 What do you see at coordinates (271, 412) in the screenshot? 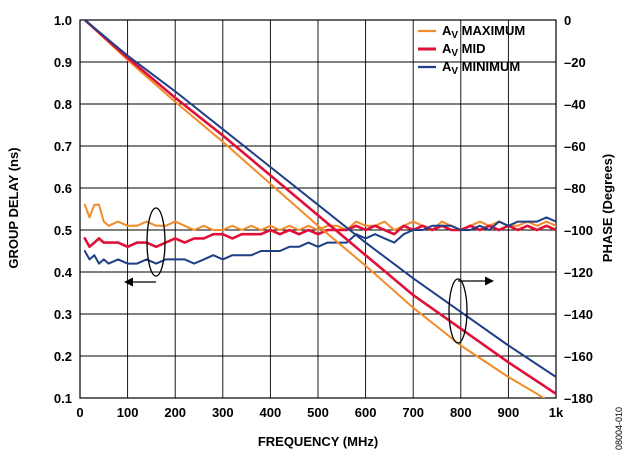
I see `x-tick-label: 400` at bounding box center [271, 412].